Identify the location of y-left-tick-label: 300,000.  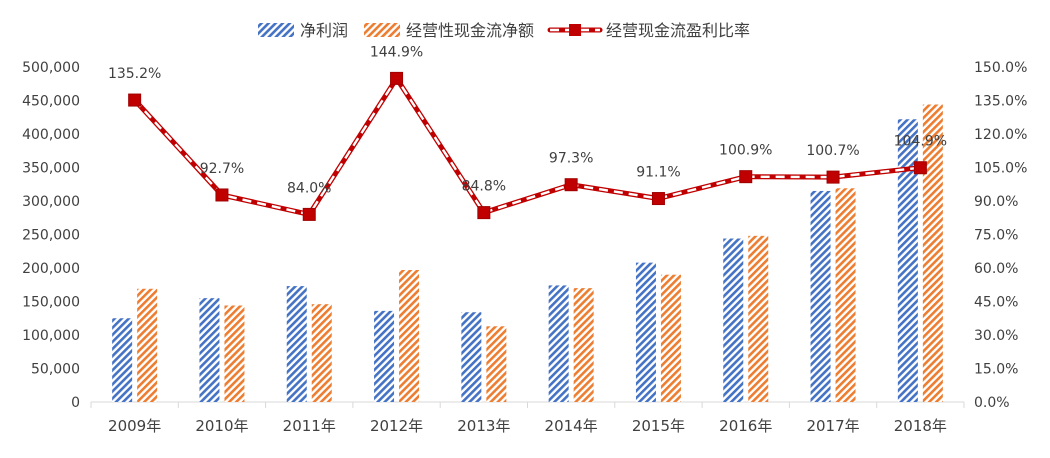
(51, 202).